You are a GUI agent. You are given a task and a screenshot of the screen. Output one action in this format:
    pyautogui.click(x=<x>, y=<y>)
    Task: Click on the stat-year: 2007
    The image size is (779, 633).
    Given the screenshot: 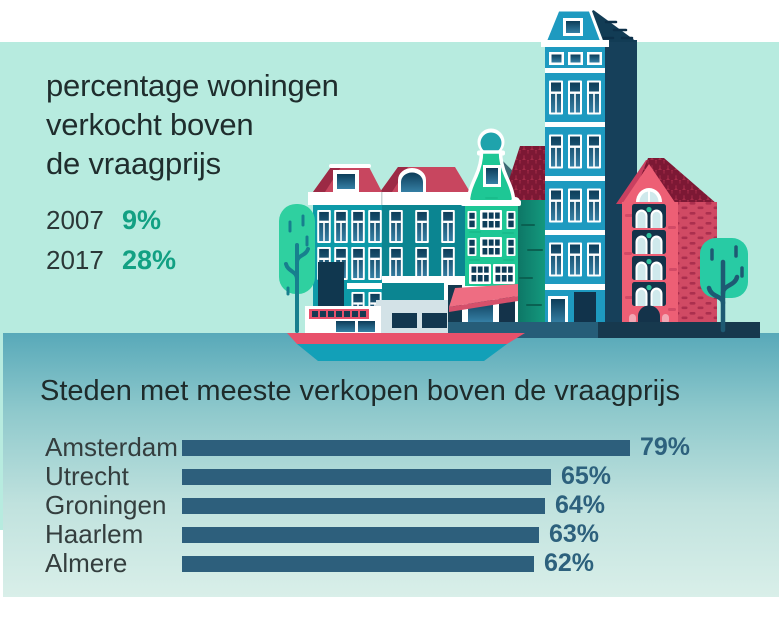 What is the action you would take?
    pyautogui.click(x=75, y=219)
    